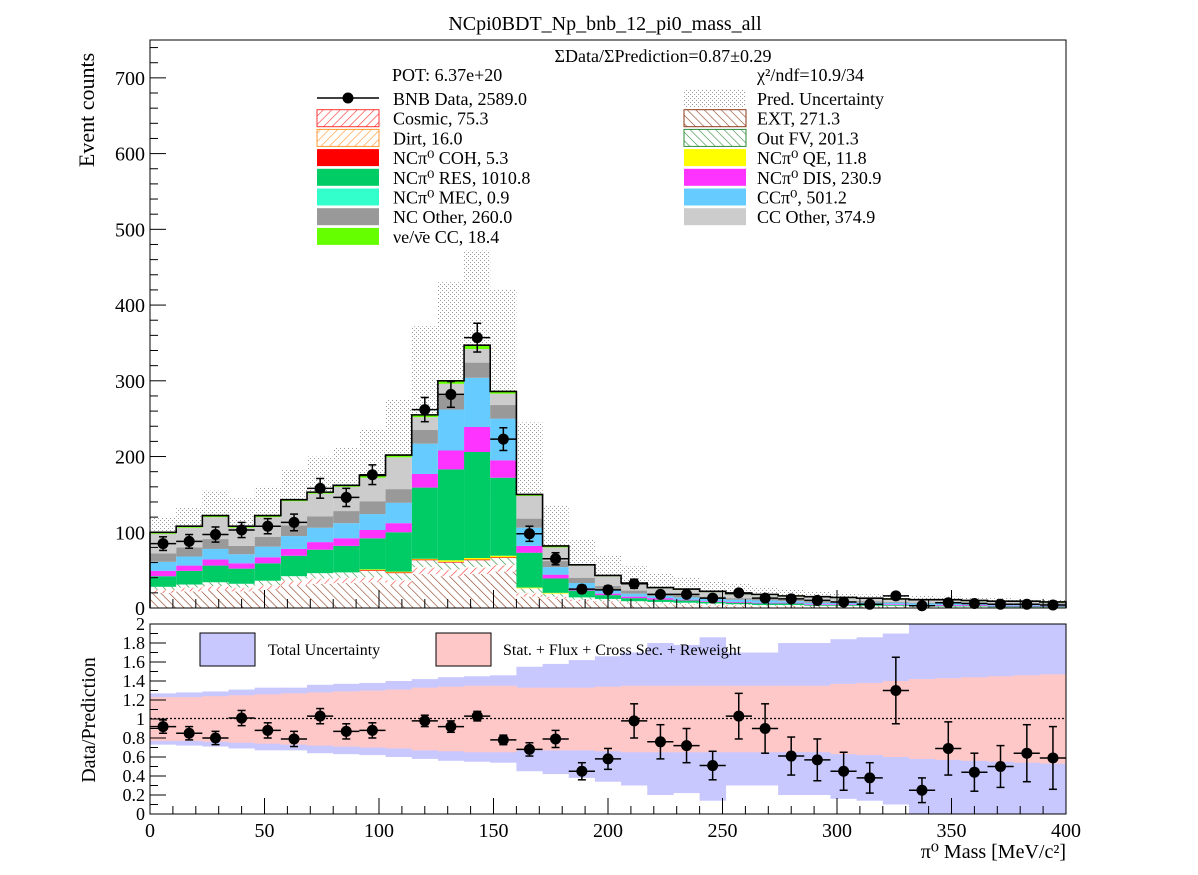  I want to click on x-tick-label: 300, so click(837, 831).